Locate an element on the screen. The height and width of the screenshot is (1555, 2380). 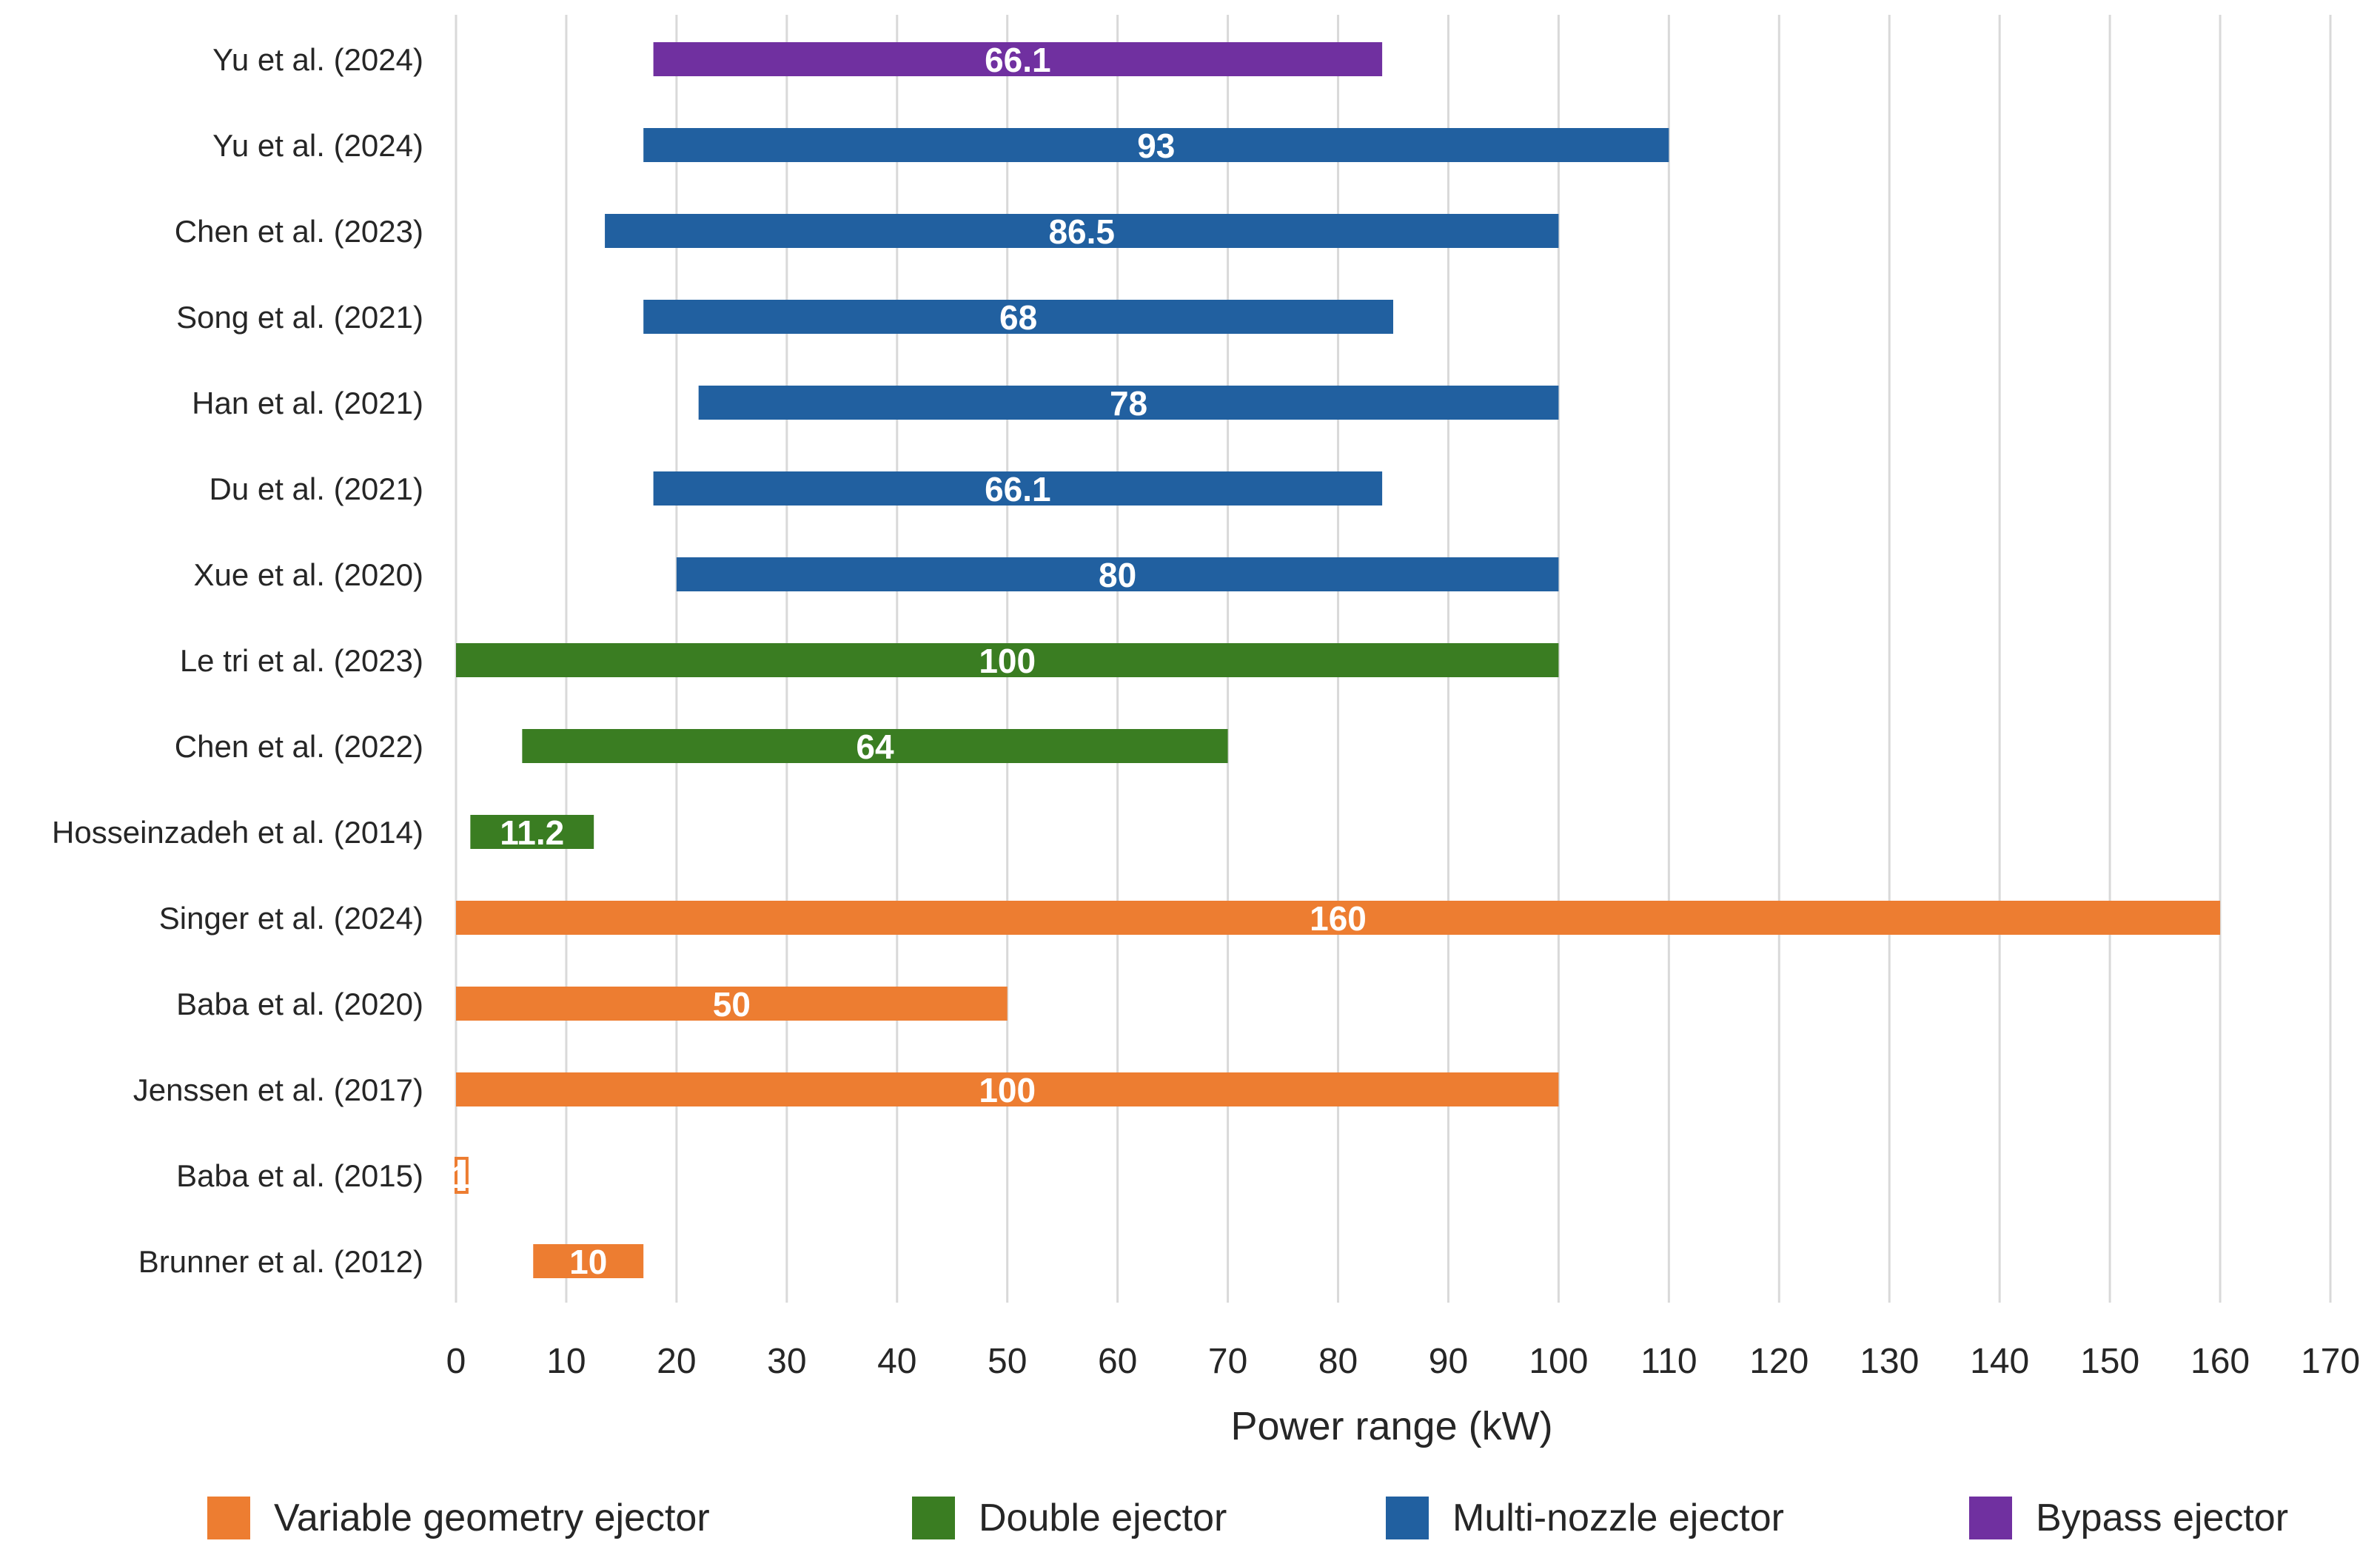
x-tick-120: 120 is located at coordinates (1779, 1362).